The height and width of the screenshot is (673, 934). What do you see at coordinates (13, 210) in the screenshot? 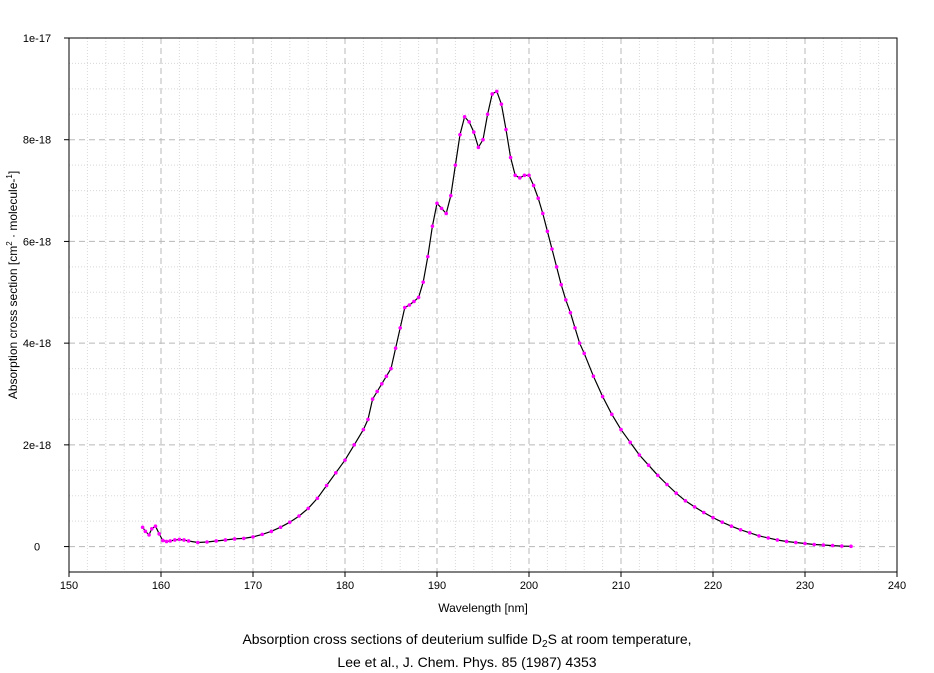
I see `y-axis-title-mid: · molecule-` at bounding box center [13, 210].